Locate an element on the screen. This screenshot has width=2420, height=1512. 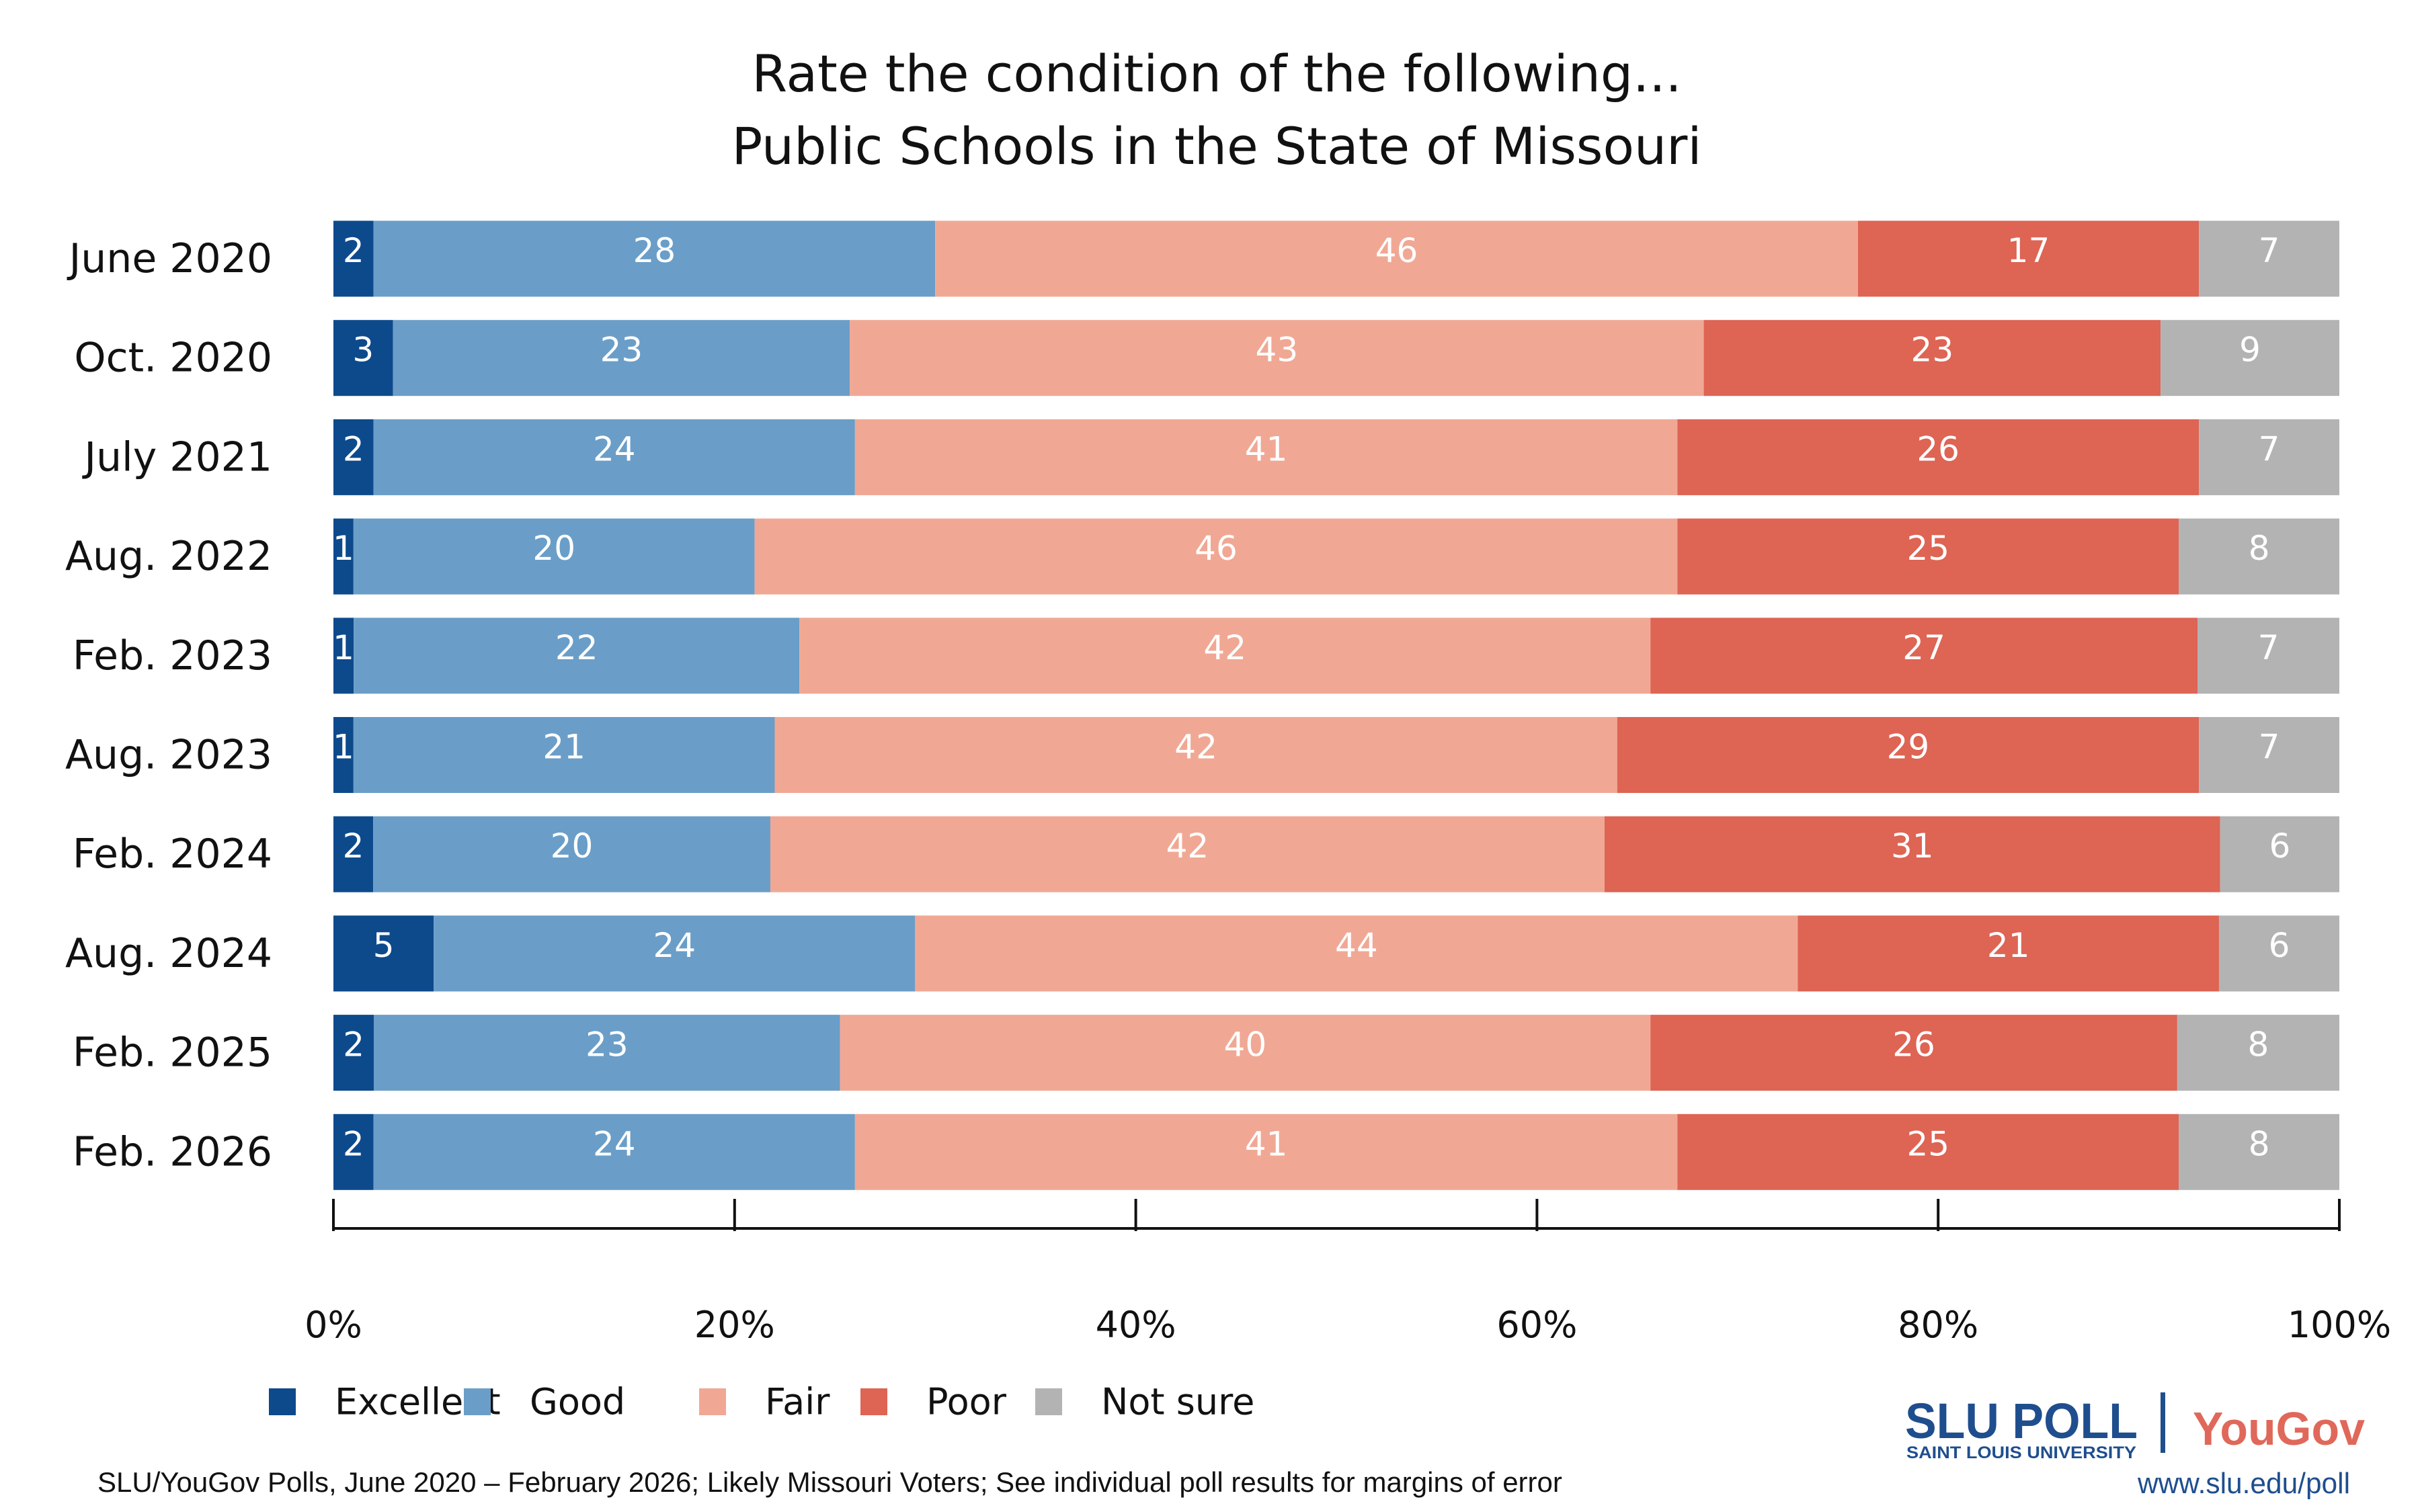
slu-poll-logo: SLU POLL SAINT LOUIS UNIVERSITY is located at coordinates (2035, 1427).